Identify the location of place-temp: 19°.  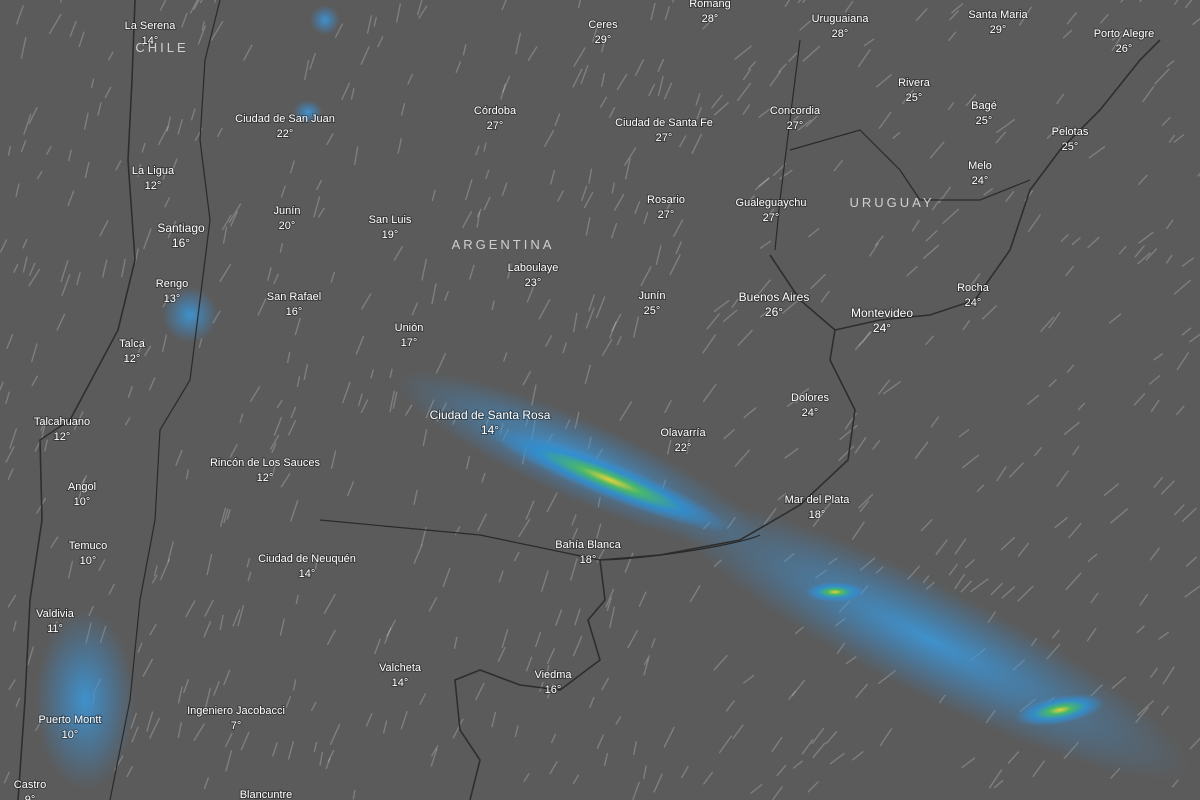
(390, 235).